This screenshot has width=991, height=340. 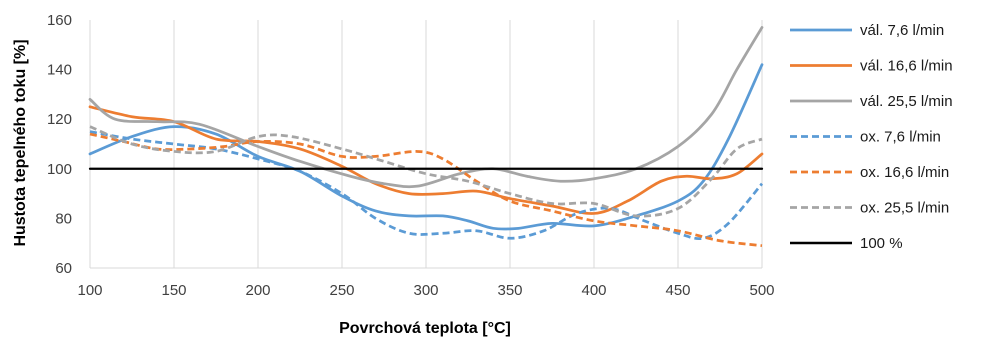 I want to click on y-tick-label-3: 120, so click(x=59, y=119).